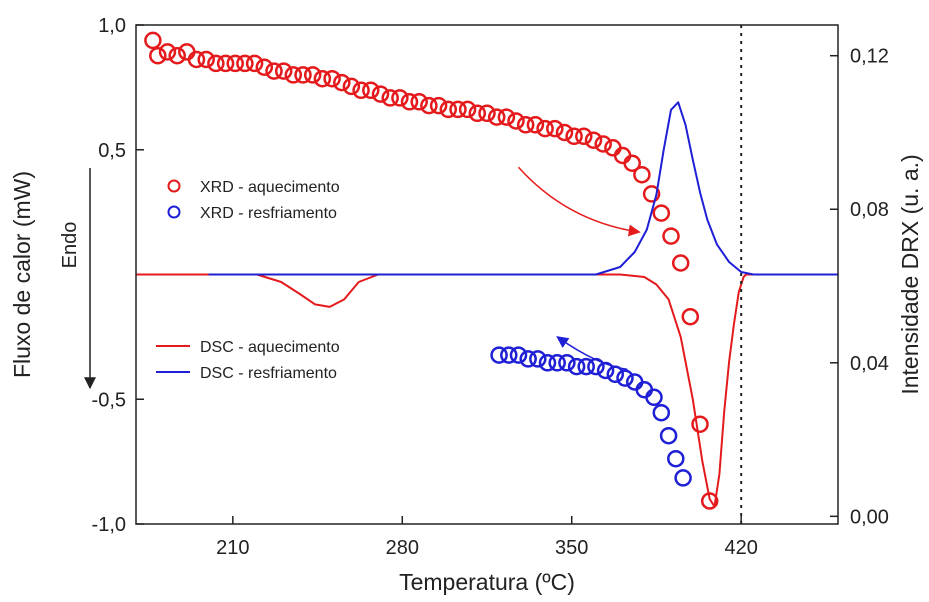  Describe the element at coordinates (248, 360) in the screenshot. I see `legend-dsc: DSC - aquecimento DSC - resfriamento` at that location.